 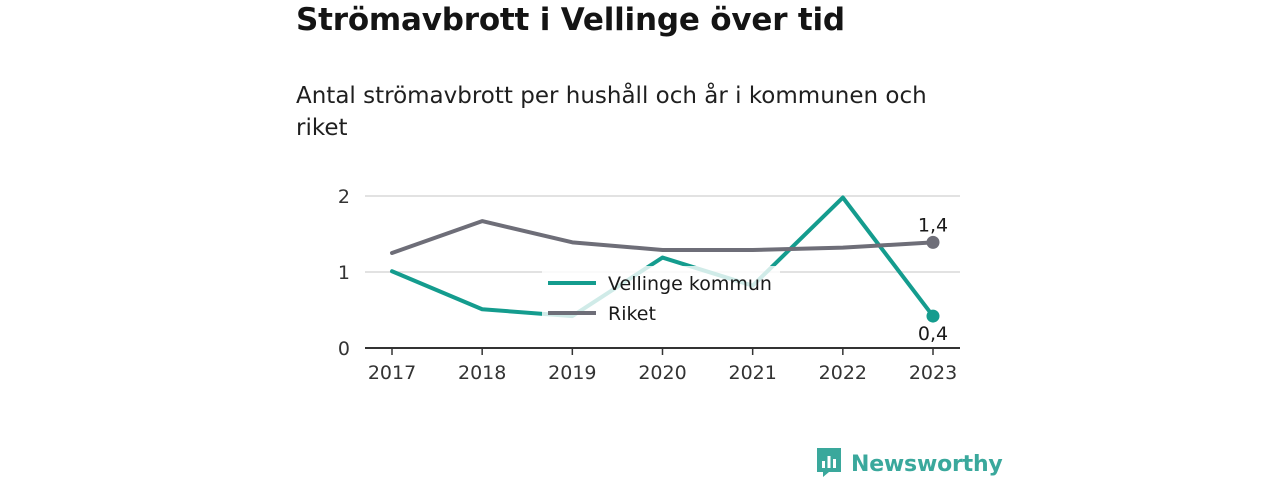 I want to click on legend-label: Vellinge kommun, so click(x=690, y=284).